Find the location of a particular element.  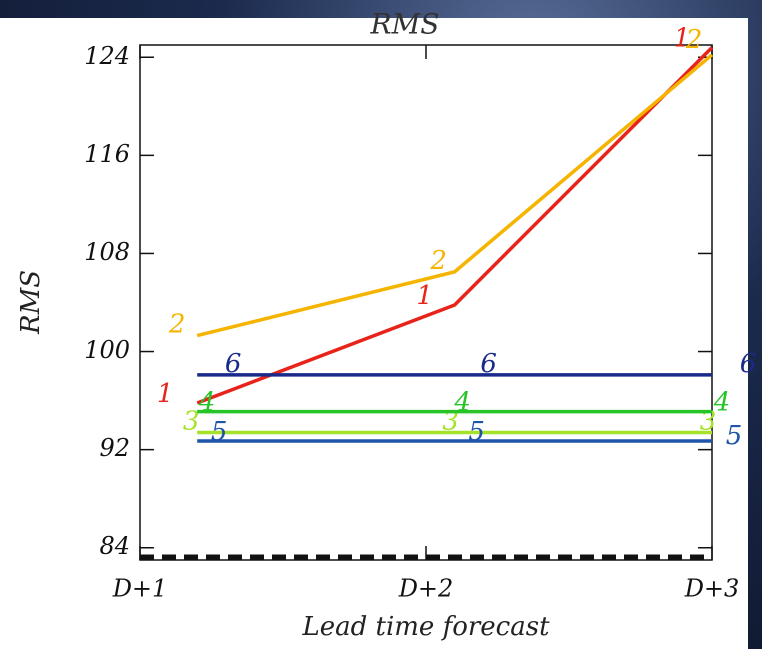

y-tick-label: 100 is located at coordinates (107, 350).